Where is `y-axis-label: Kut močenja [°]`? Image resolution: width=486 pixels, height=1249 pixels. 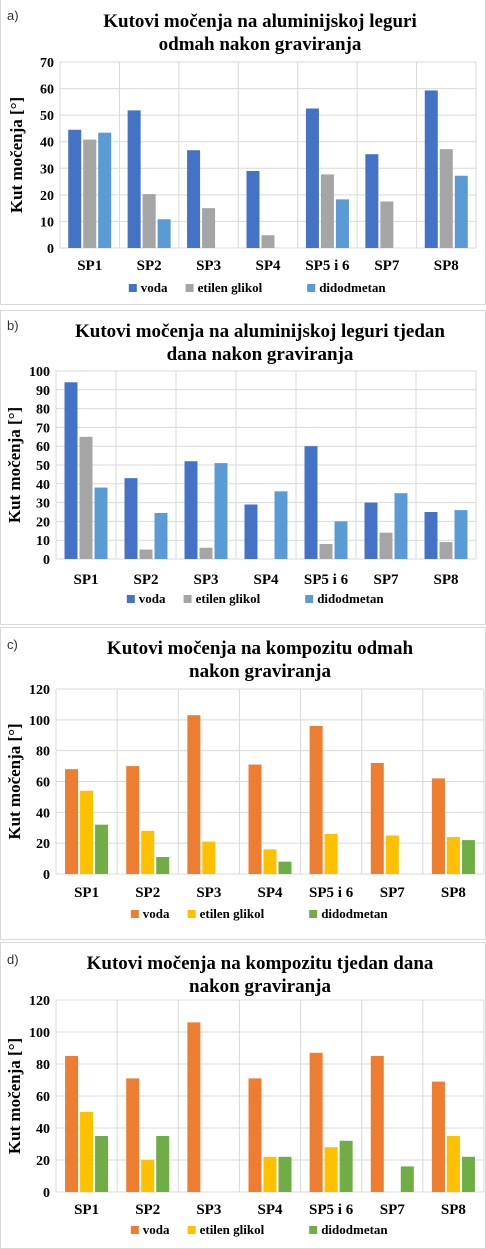
y-axis-label: Kut močenja [°] is located at coordinates (16, 155).